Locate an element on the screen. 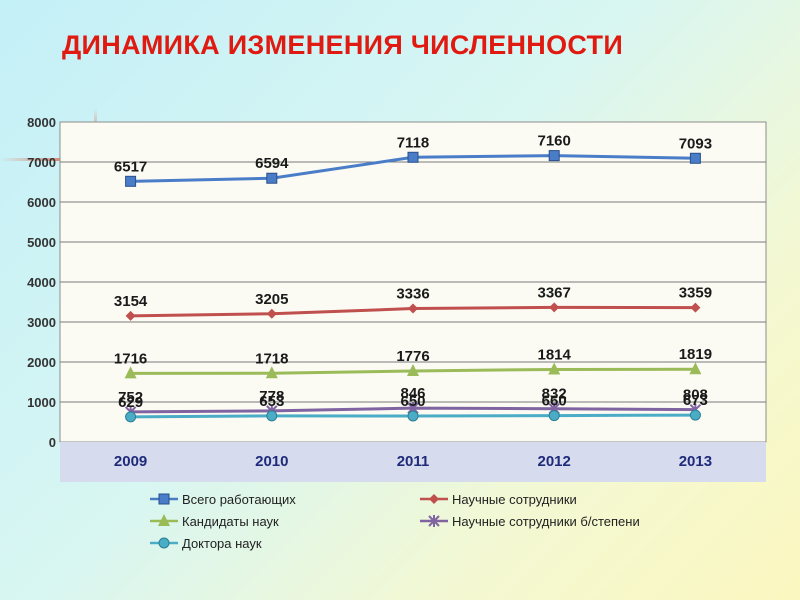  slide-title: ДИНАМИКА ИЗМЕНЕНИЯ ЧИСЛЕННОСТИ is located at coordinates (343, 45).